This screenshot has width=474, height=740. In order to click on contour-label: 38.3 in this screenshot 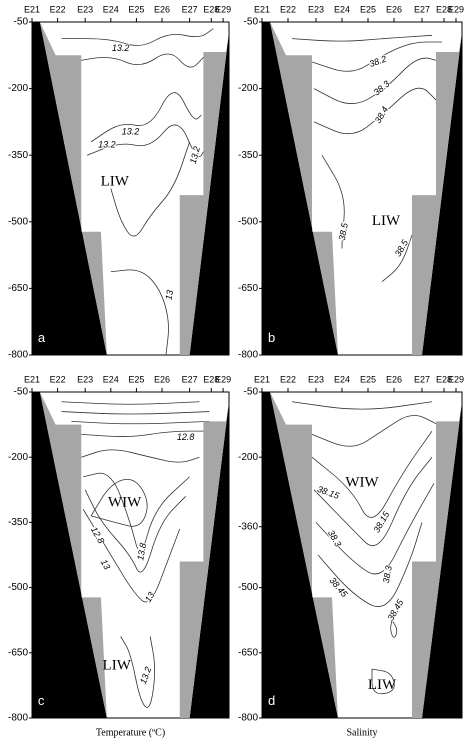, I will do `click(387, 574)`.